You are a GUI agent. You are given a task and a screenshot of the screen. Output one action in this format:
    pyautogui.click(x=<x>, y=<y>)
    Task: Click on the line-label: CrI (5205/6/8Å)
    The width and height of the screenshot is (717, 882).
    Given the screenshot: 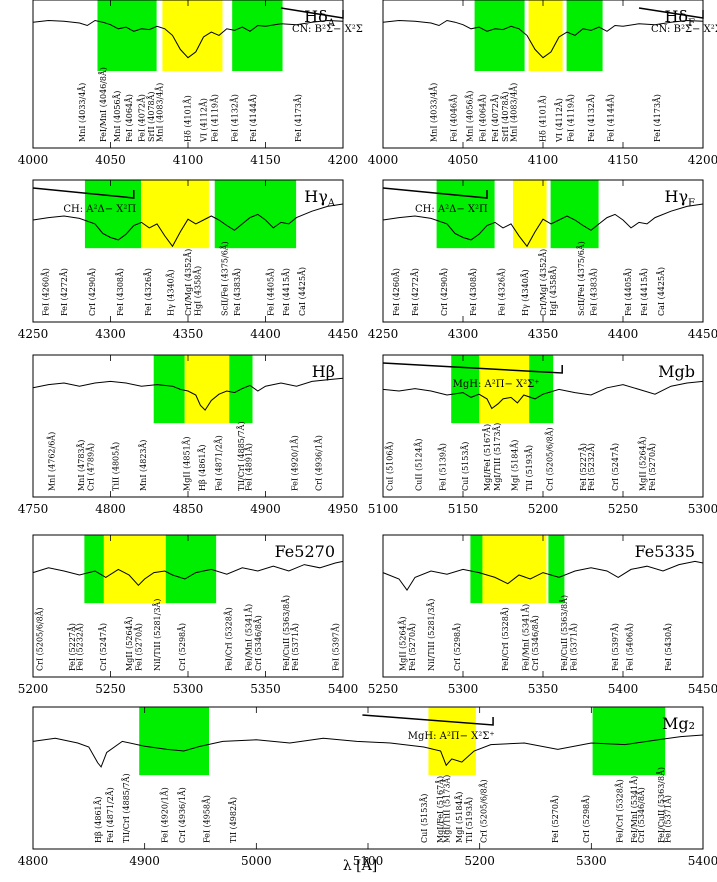 What is the action you would take?
    pyautogui.click(x=39, y=639)
    